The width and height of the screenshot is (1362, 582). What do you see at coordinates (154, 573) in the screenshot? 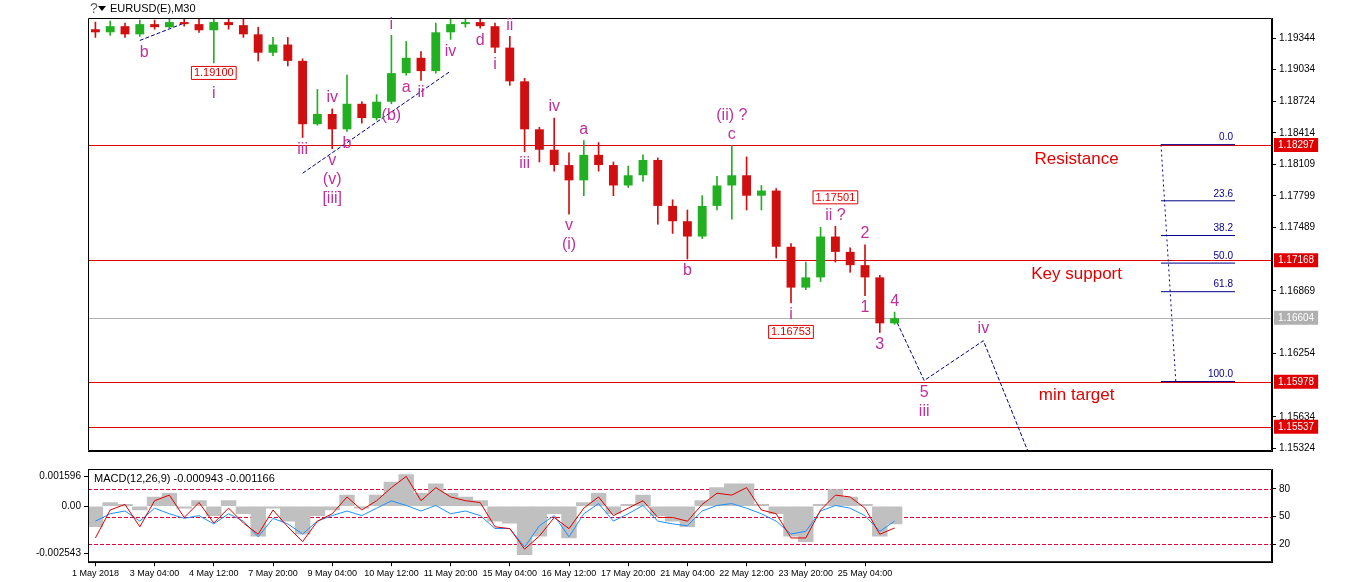
I see `x-tick-label: 3 May 04:00` at bounding box center [154, 573].